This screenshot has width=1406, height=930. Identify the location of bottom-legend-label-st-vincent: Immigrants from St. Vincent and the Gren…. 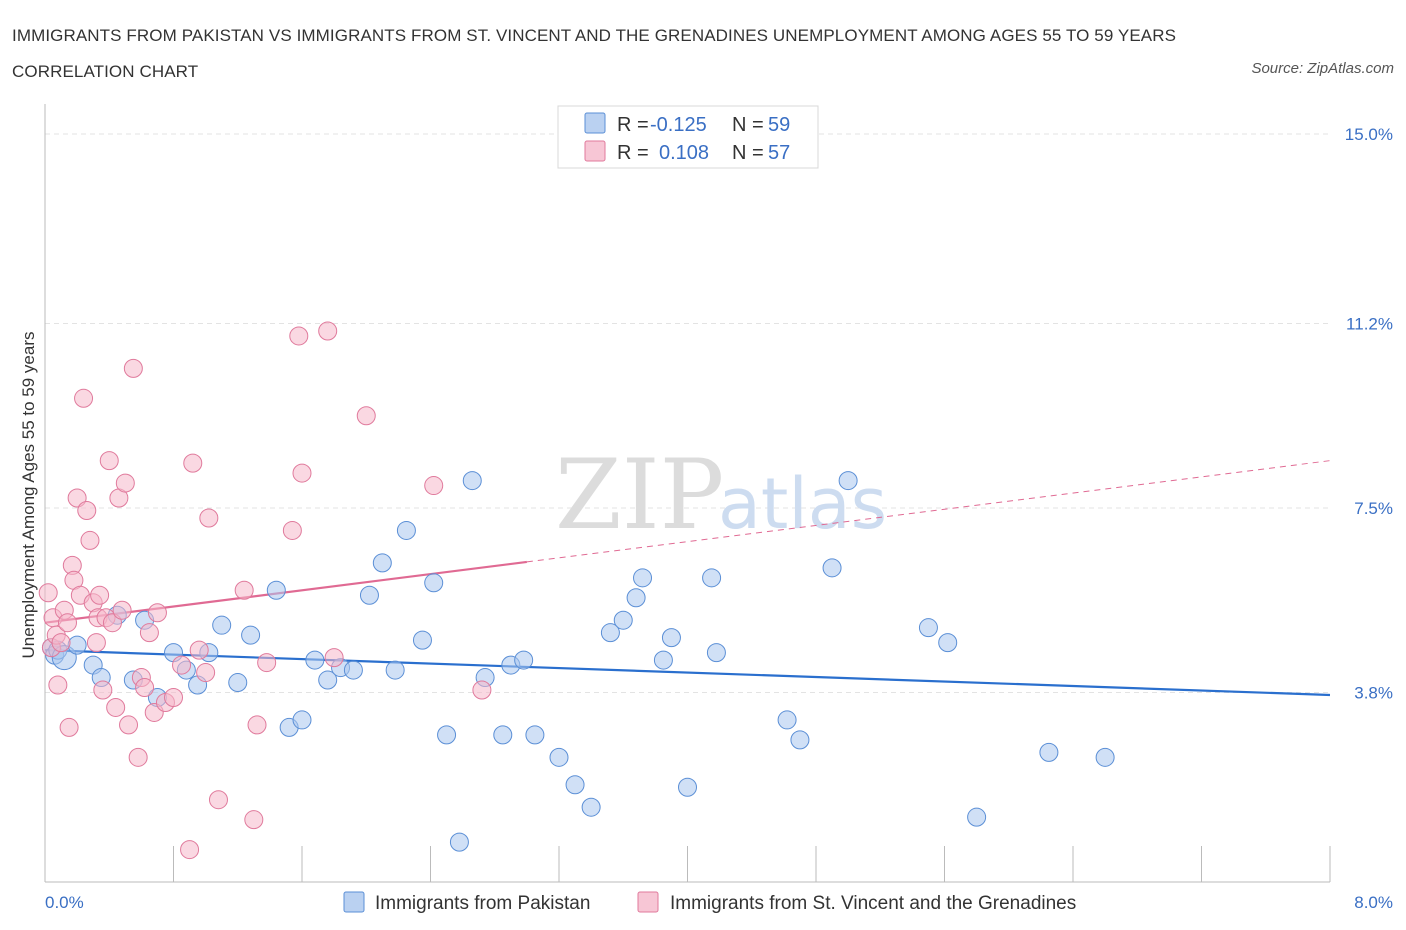
(873, 903).